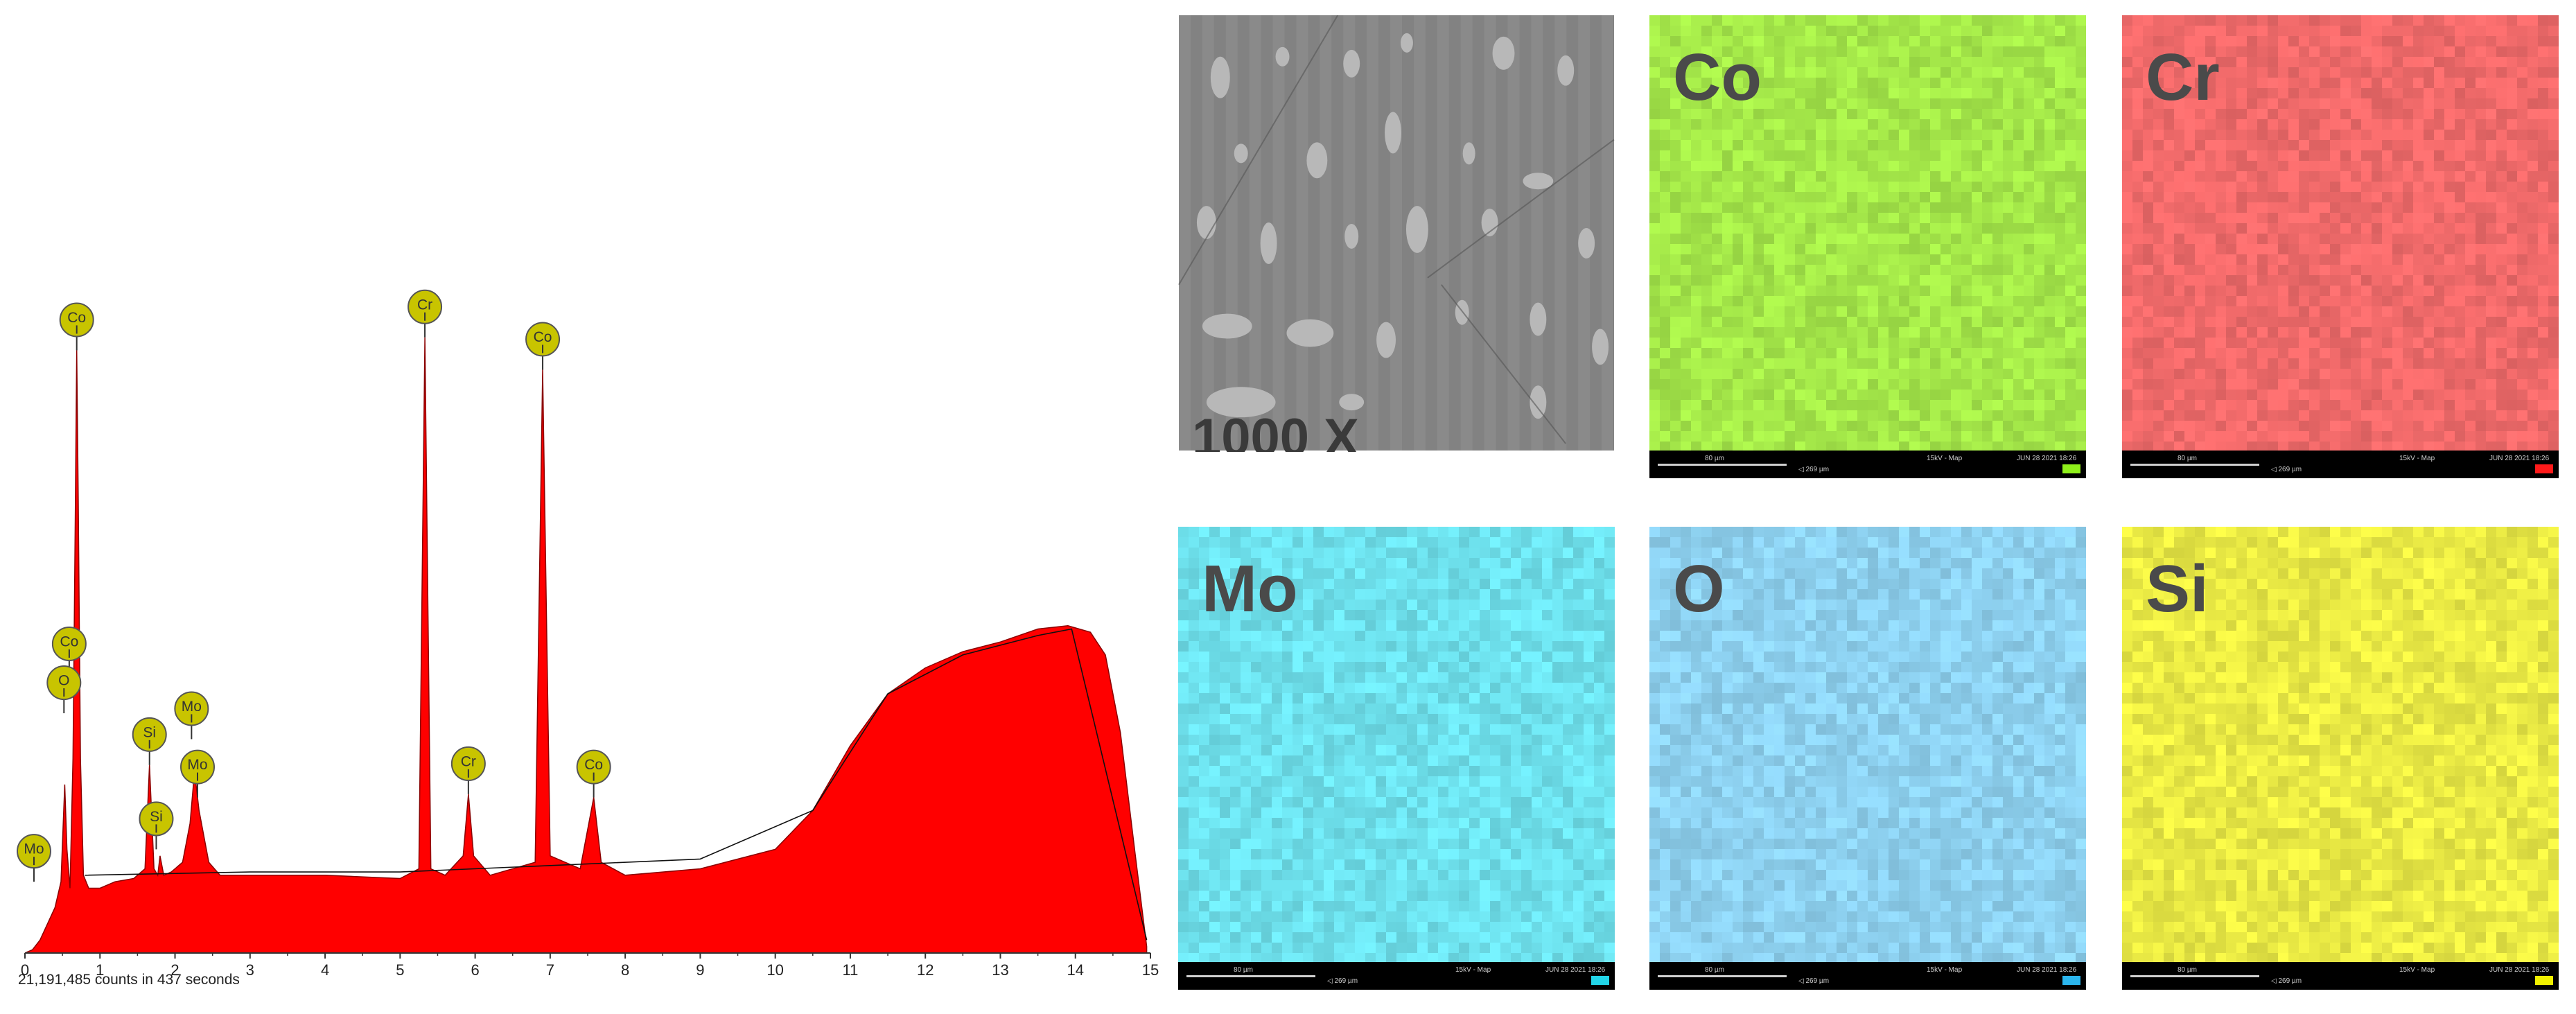  I want to click on x-tick-label: 7, so click(550, 970).